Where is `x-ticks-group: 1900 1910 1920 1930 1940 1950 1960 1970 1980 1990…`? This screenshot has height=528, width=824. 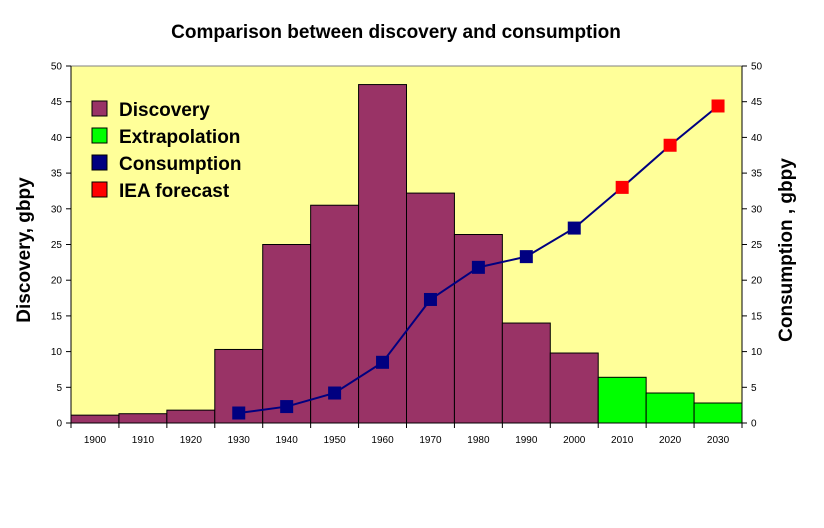
x-ticks-group: 1900 1910 1920 1930 1940 1950 1960 1970 1980 1990… is located at coordinates (406, 434).